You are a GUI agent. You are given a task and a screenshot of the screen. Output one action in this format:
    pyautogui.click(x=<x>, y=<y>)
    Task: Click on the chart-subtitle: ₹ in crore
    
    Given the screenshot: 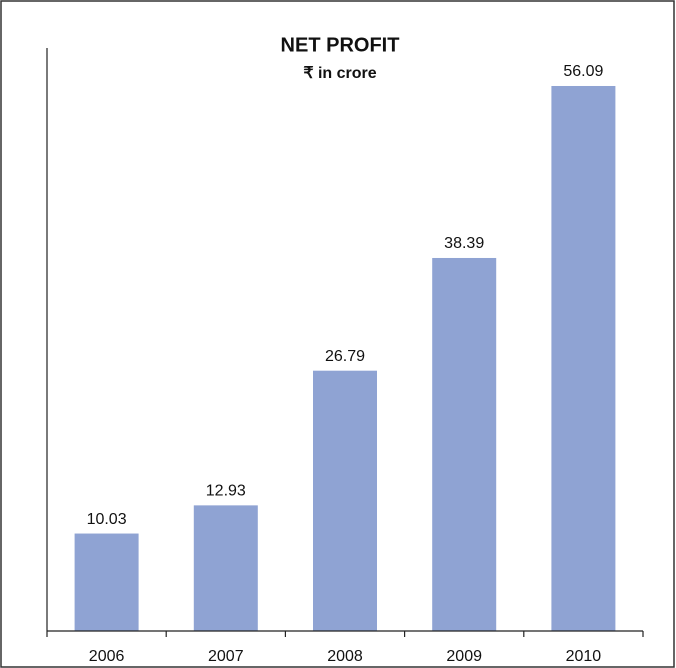 What is the action you would take?
    pyautogui.click(x=339, y=73)
    